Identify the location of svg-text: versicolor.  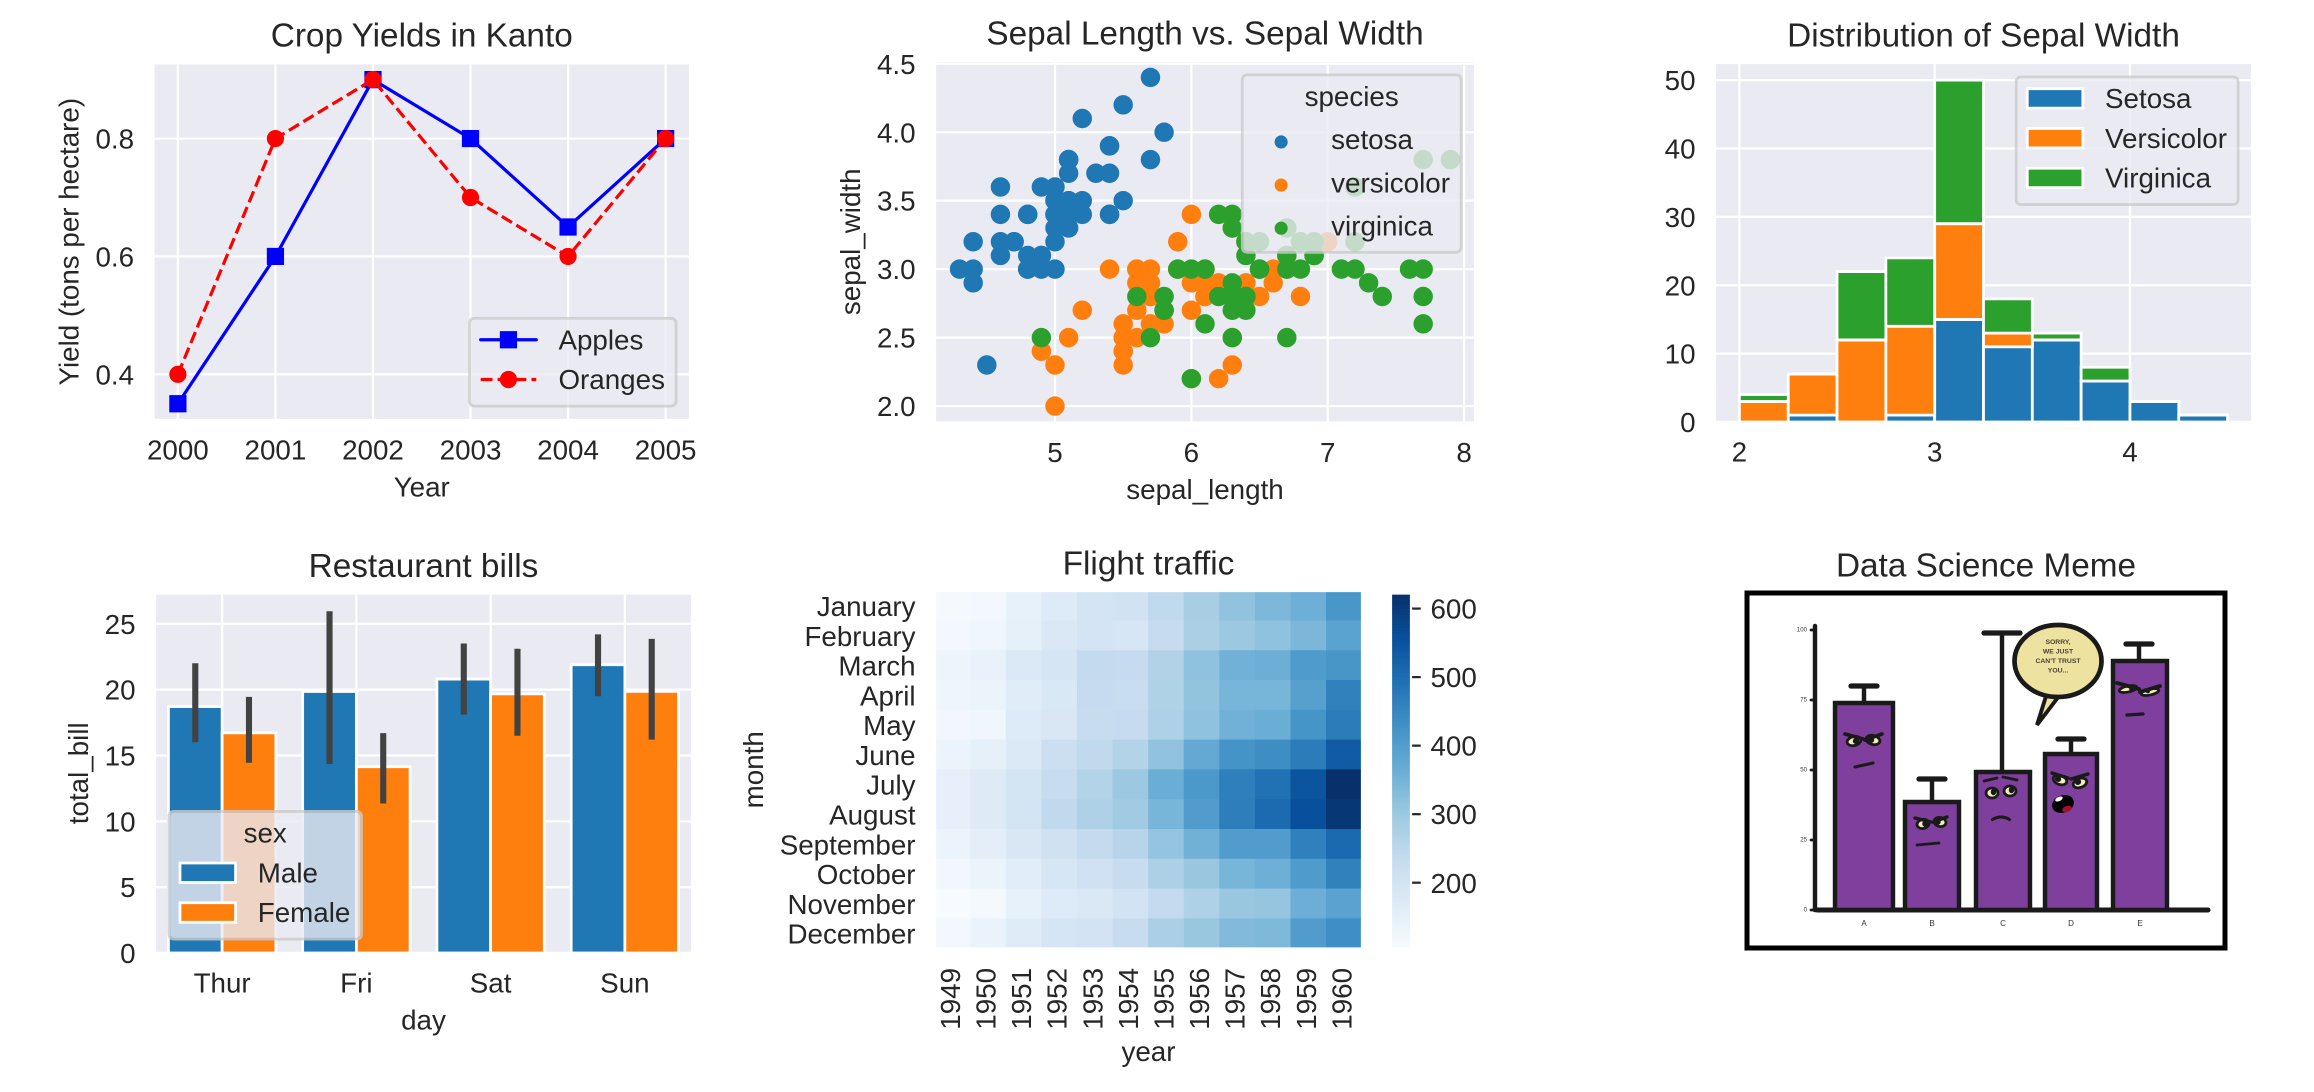
(1390, 182).